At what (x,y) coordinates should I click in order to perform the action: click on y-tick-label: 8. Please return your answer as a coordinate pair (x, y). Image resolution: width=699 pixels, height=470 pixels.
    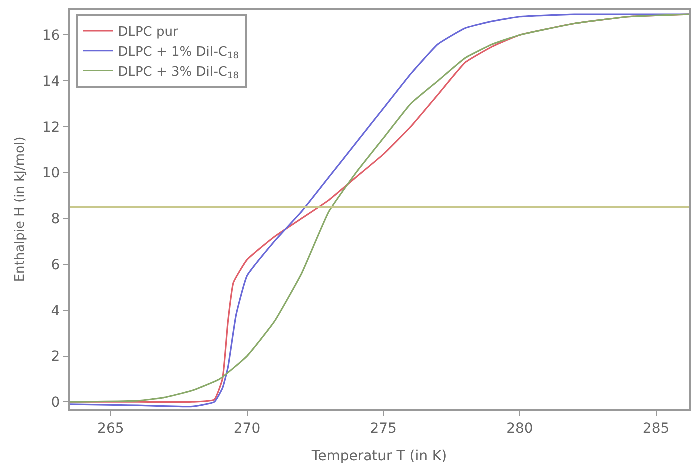
    Looking at the image, I should click on (55, 220).